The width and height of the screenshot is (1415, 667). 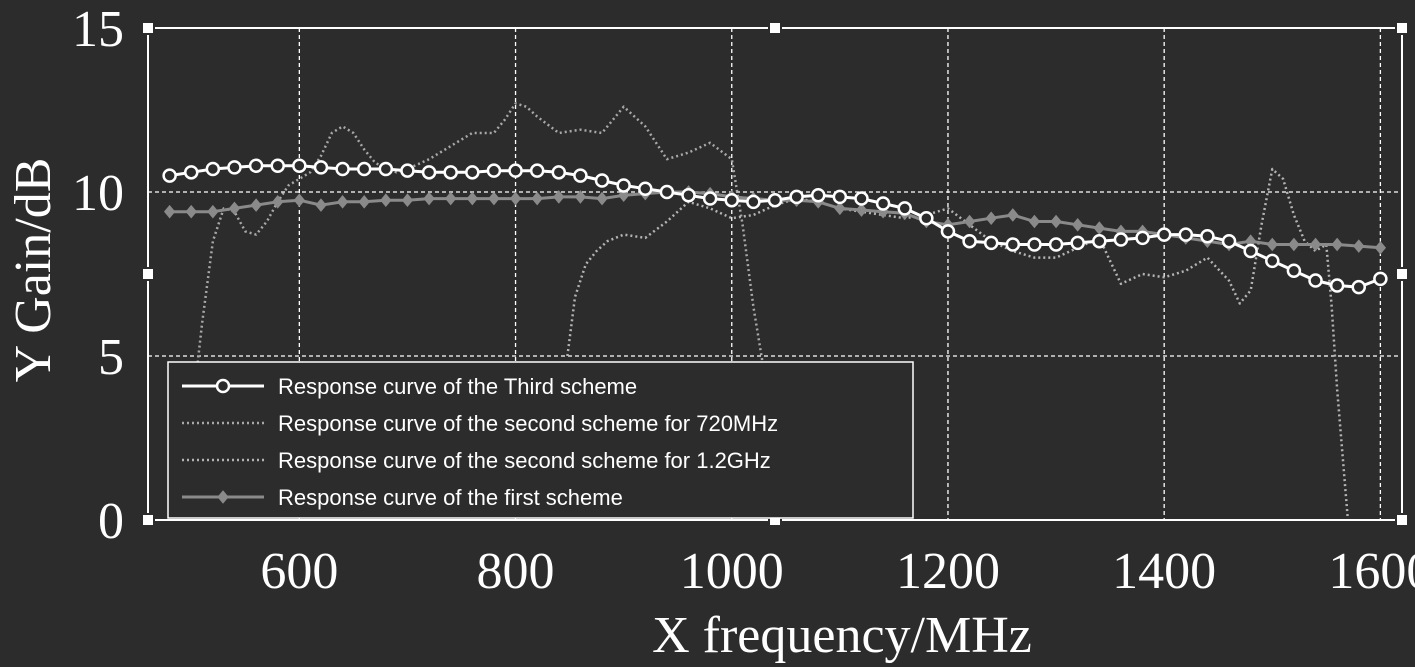 I want to click on y-axis-title: Y Gain/dB, so click(x=33, y=270).